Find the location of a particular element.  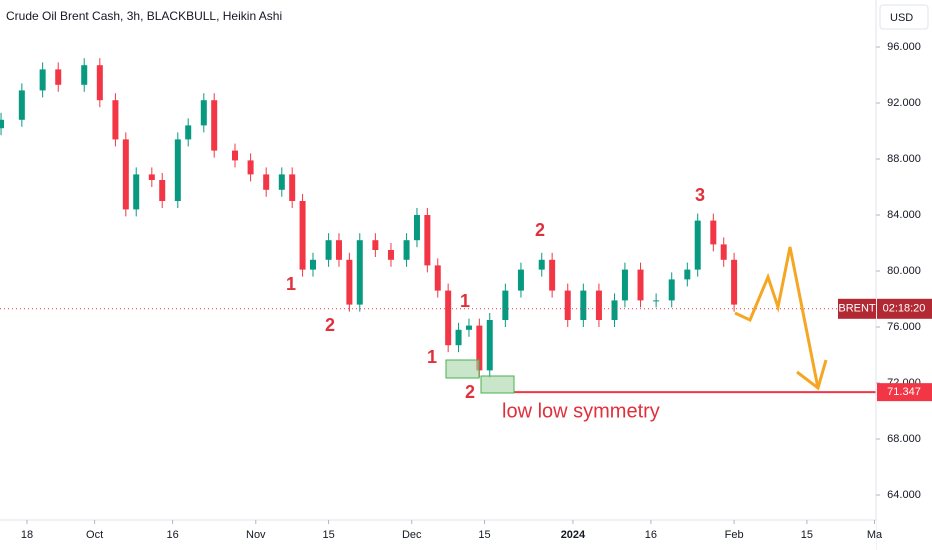

x-tick-label: Nov is located at coordinates (256, 535).